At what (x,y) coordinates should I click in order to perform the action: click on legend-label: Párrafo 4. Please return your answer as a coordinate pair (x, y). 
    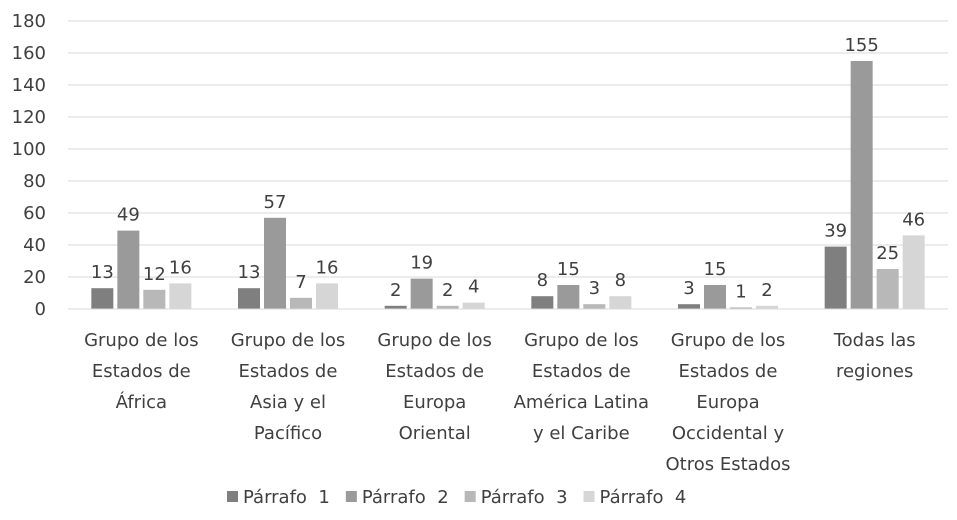
    Looking at the image, I should click on (643, 497).